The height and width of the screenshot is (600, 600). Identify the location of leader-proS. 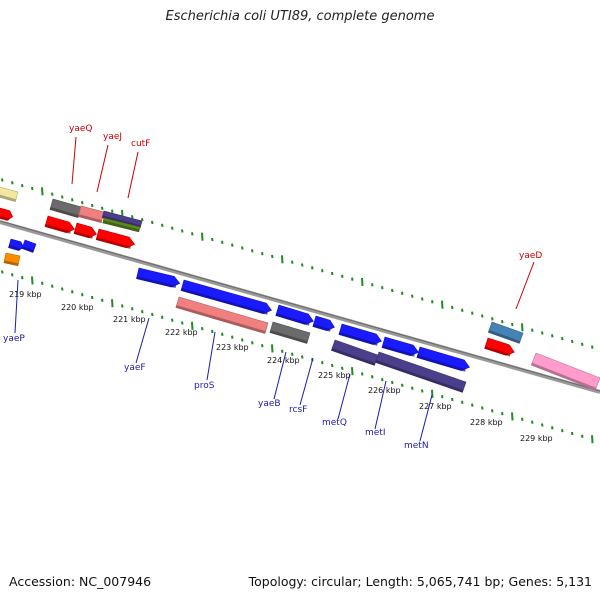
(211, 356).